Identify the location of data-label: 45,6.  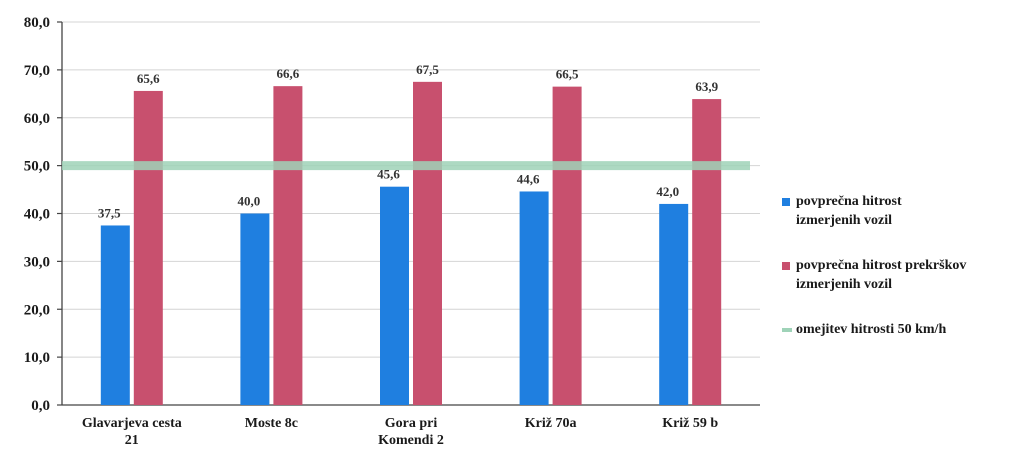
(388, 174).